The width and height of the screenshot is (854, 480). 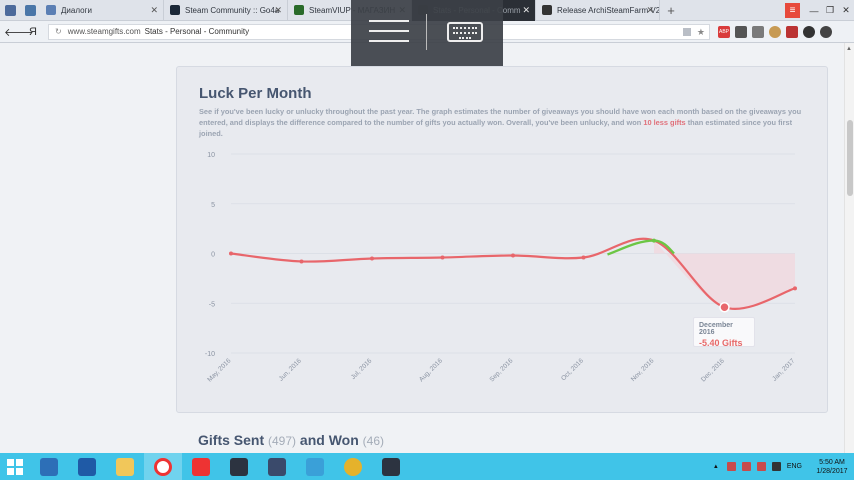 What do you see at coordinates (819, 10) in the screenshot?
I see `window-controls: ≡ — ❐ ✕` at bounding box center [819, 10].